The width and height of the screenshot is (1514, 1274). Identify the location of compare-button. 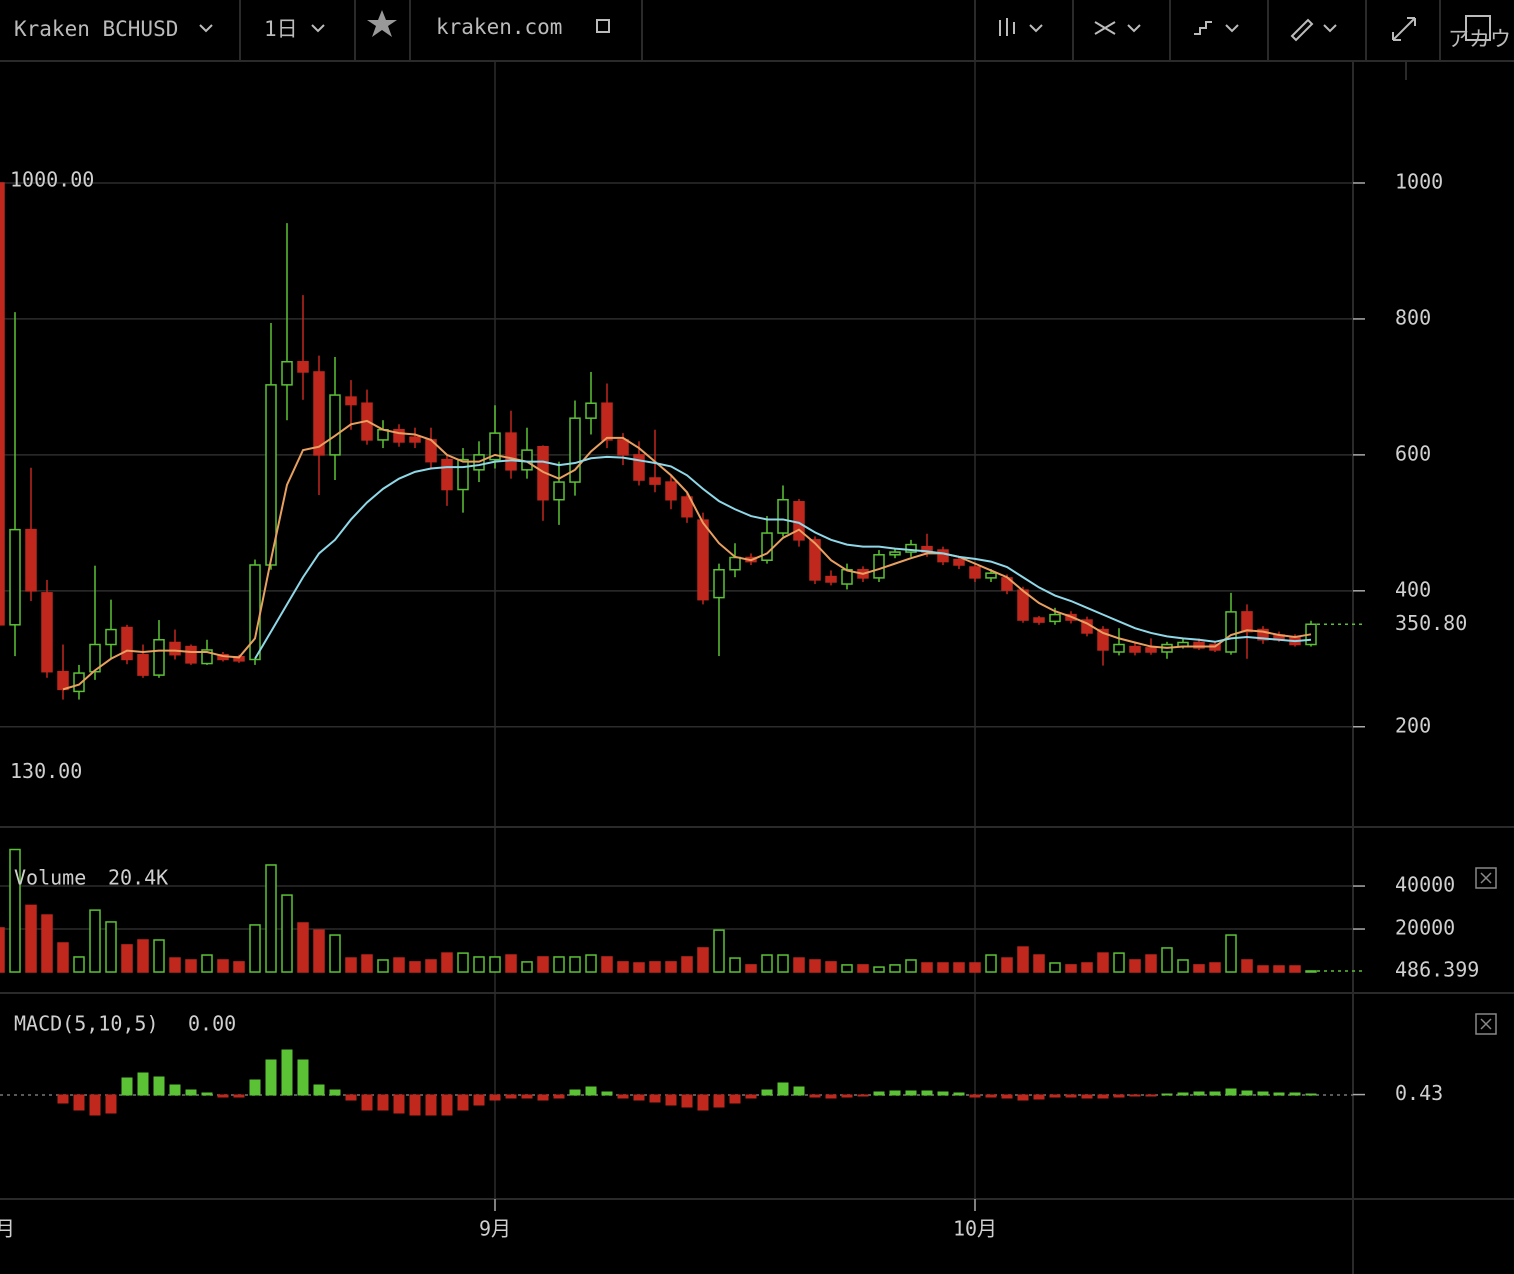
(1216, 28).